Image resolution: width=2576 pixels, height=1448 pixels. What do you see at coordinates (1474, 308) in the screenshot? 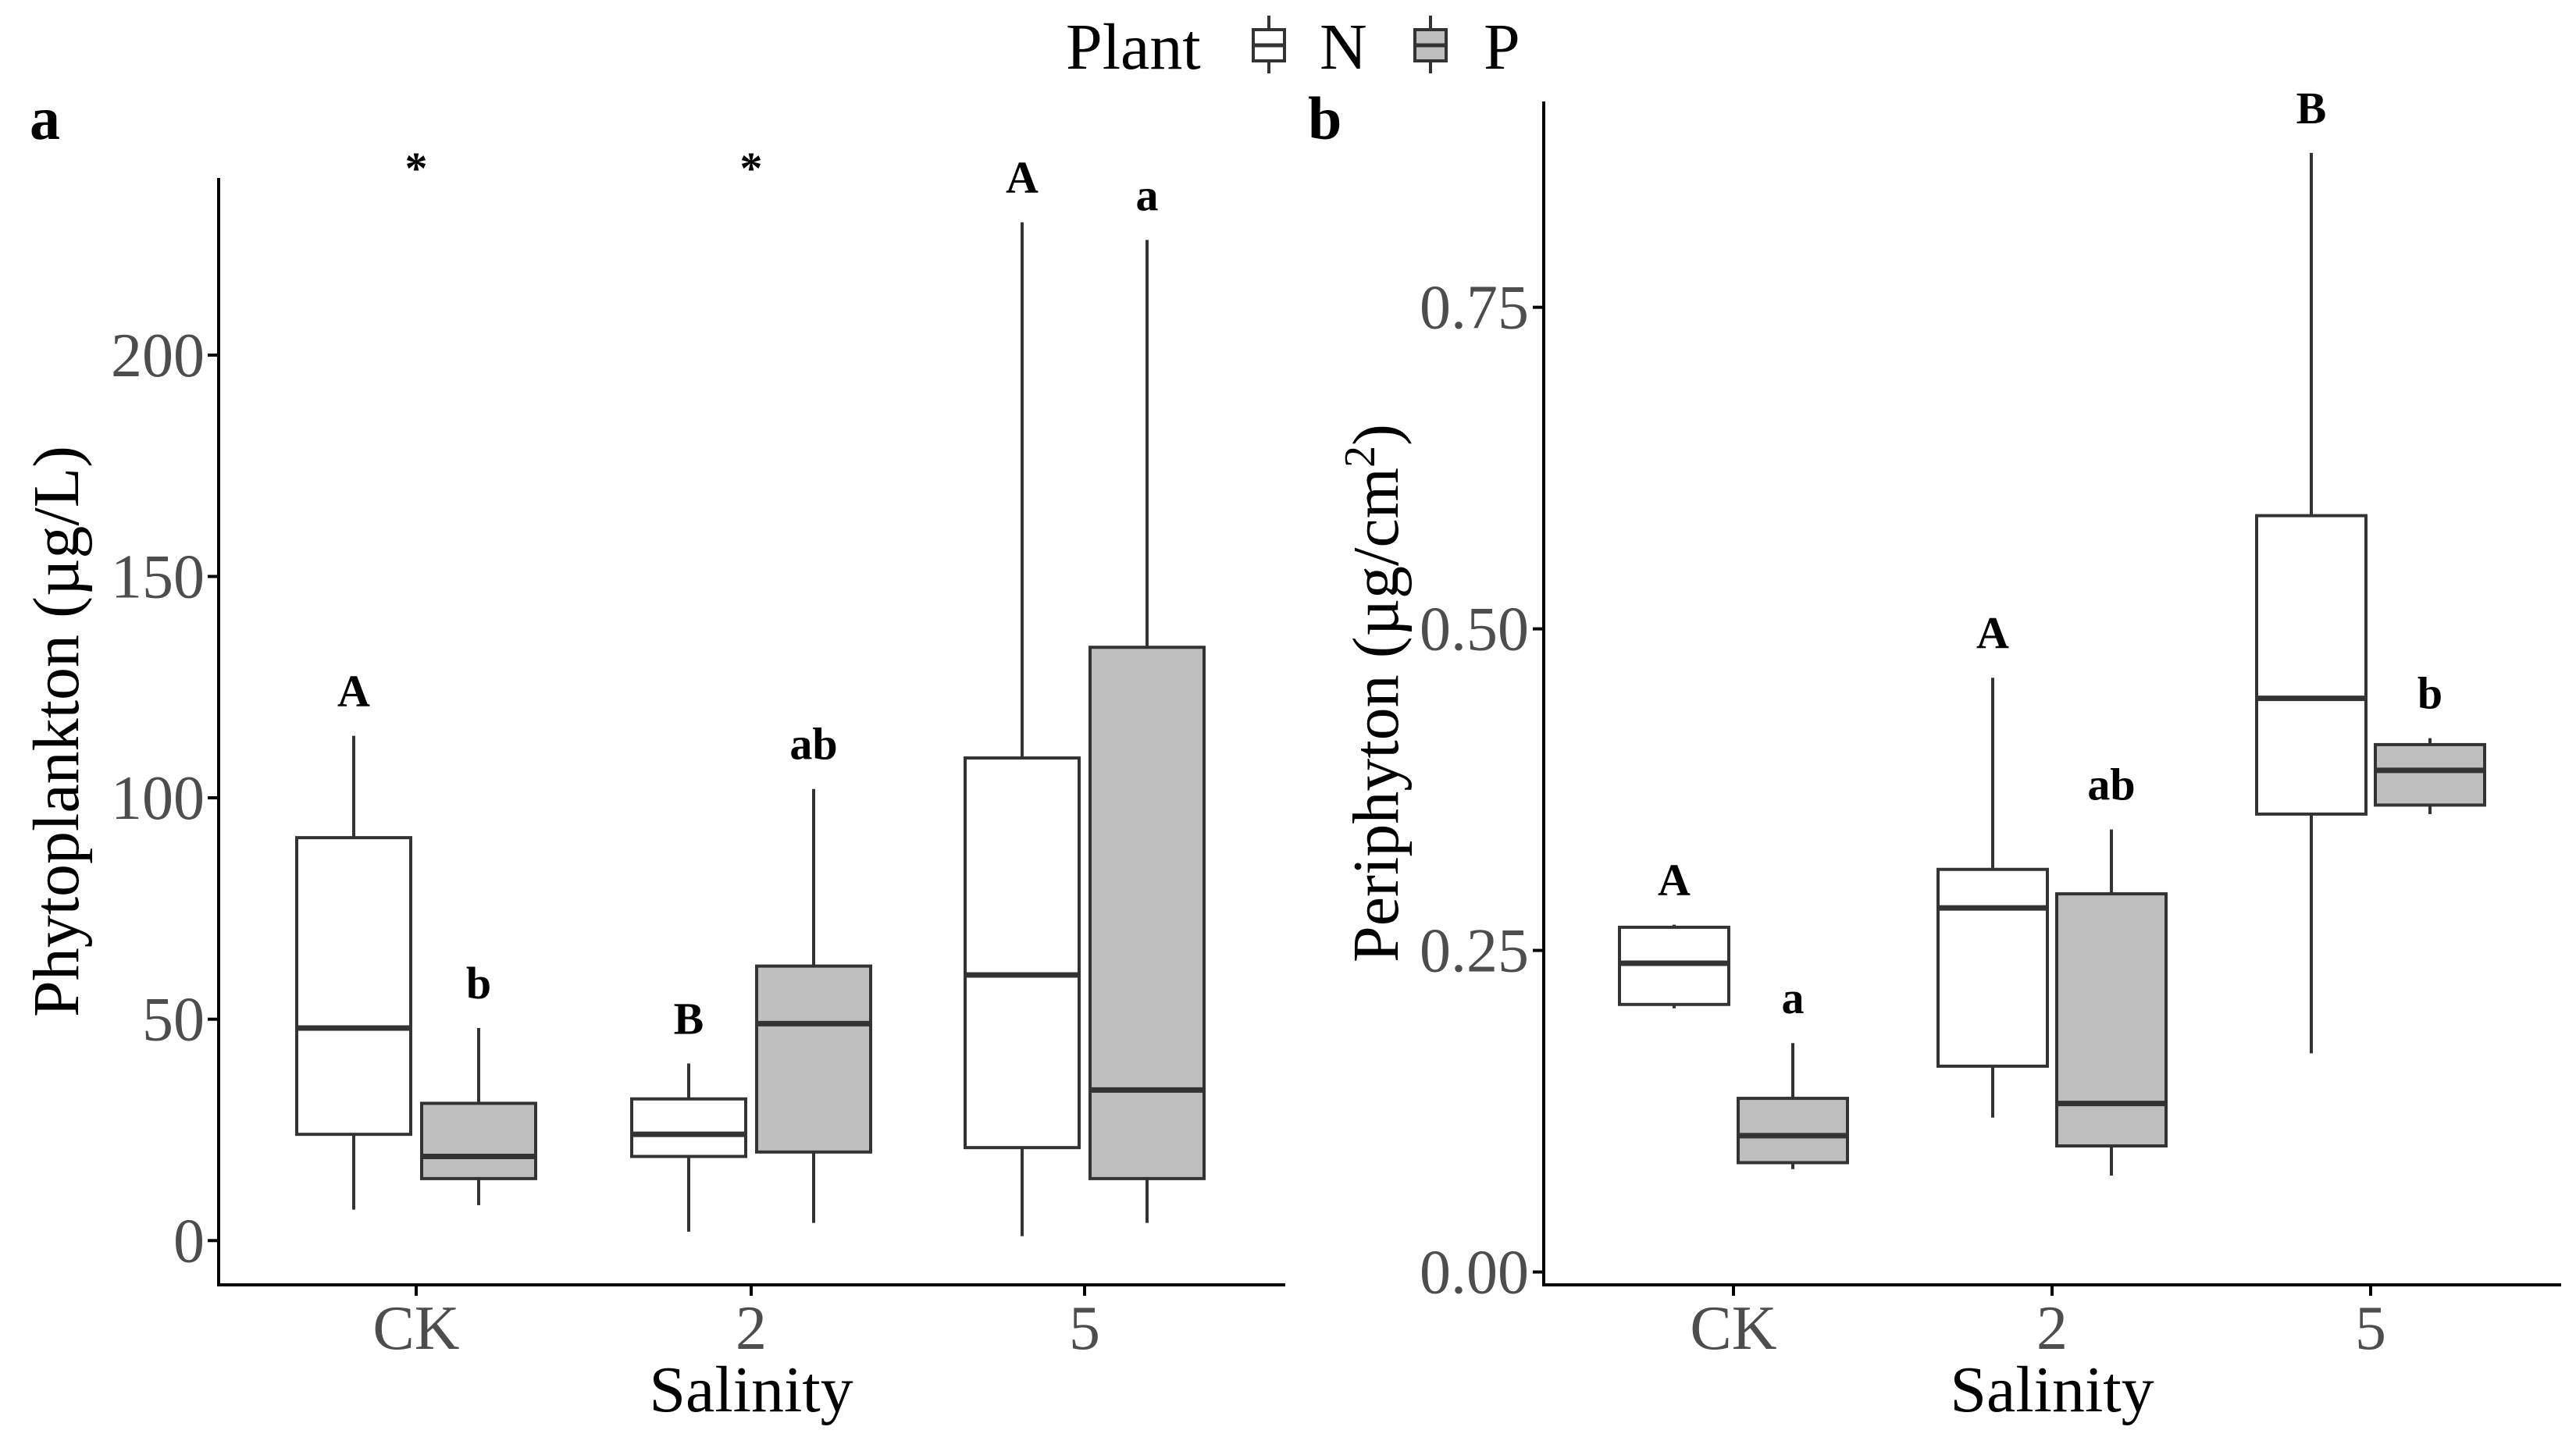
I see `y-tick-label: 0.75` at bounding box center [1474, 308].